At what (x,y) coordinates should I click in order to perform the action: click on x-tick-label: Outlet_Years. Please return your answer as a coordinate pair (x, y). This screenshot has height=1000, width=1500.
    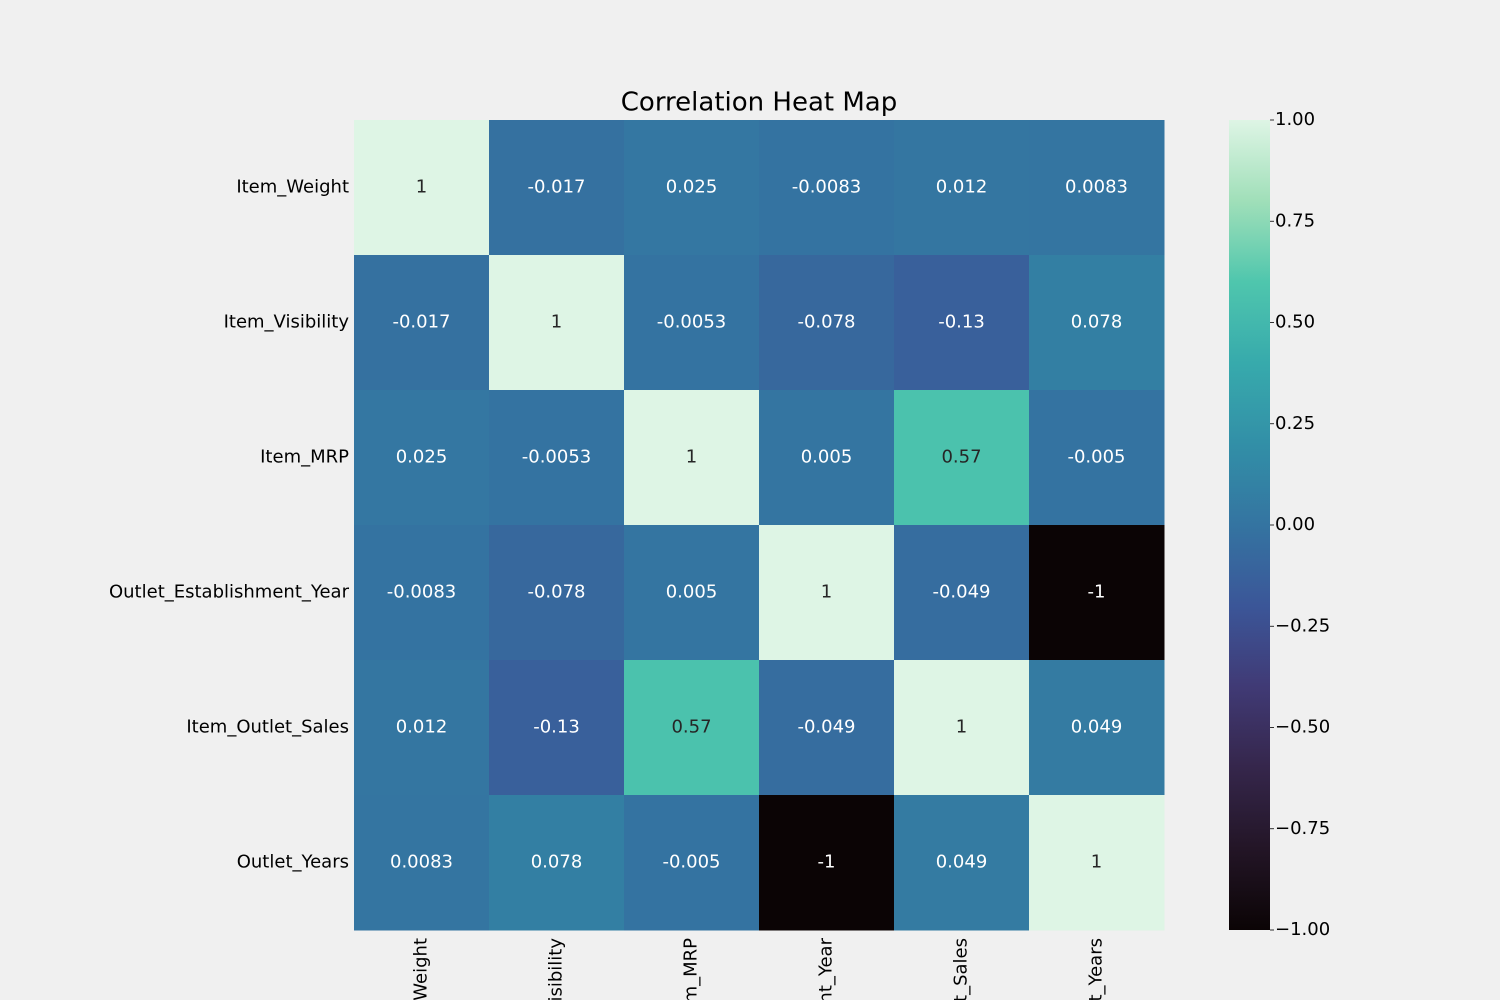
    Looking at the image, I should click on (1096, 969).